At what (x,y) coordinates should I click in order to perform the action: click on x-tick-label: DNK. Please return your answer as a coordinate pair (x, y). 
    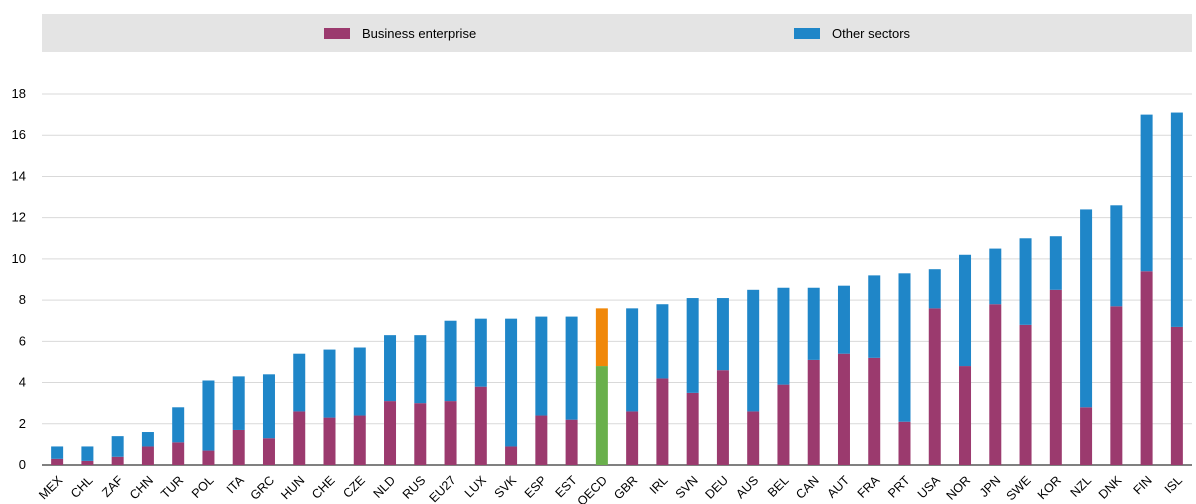
    Looking at the image, I should click on (1110, 487).